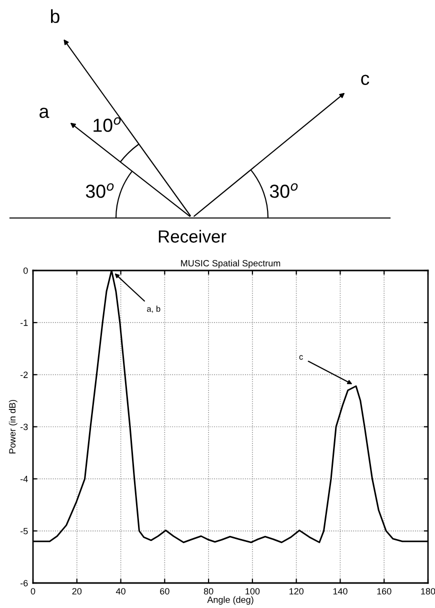 This screenshot has width=435, height=608. Describe the element at coordinates (428, 591) in the screenshot. I see `x-tick-label: 180` at that location.